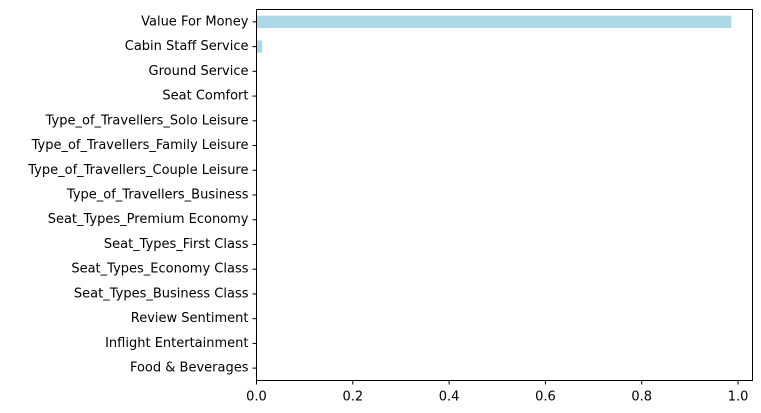  Describe the element at coordinates (497, 392) in the screenshot. I see `x-axis-ticks: 0.0 0.2 0.4 0.6 0.8 1.0` at that location.